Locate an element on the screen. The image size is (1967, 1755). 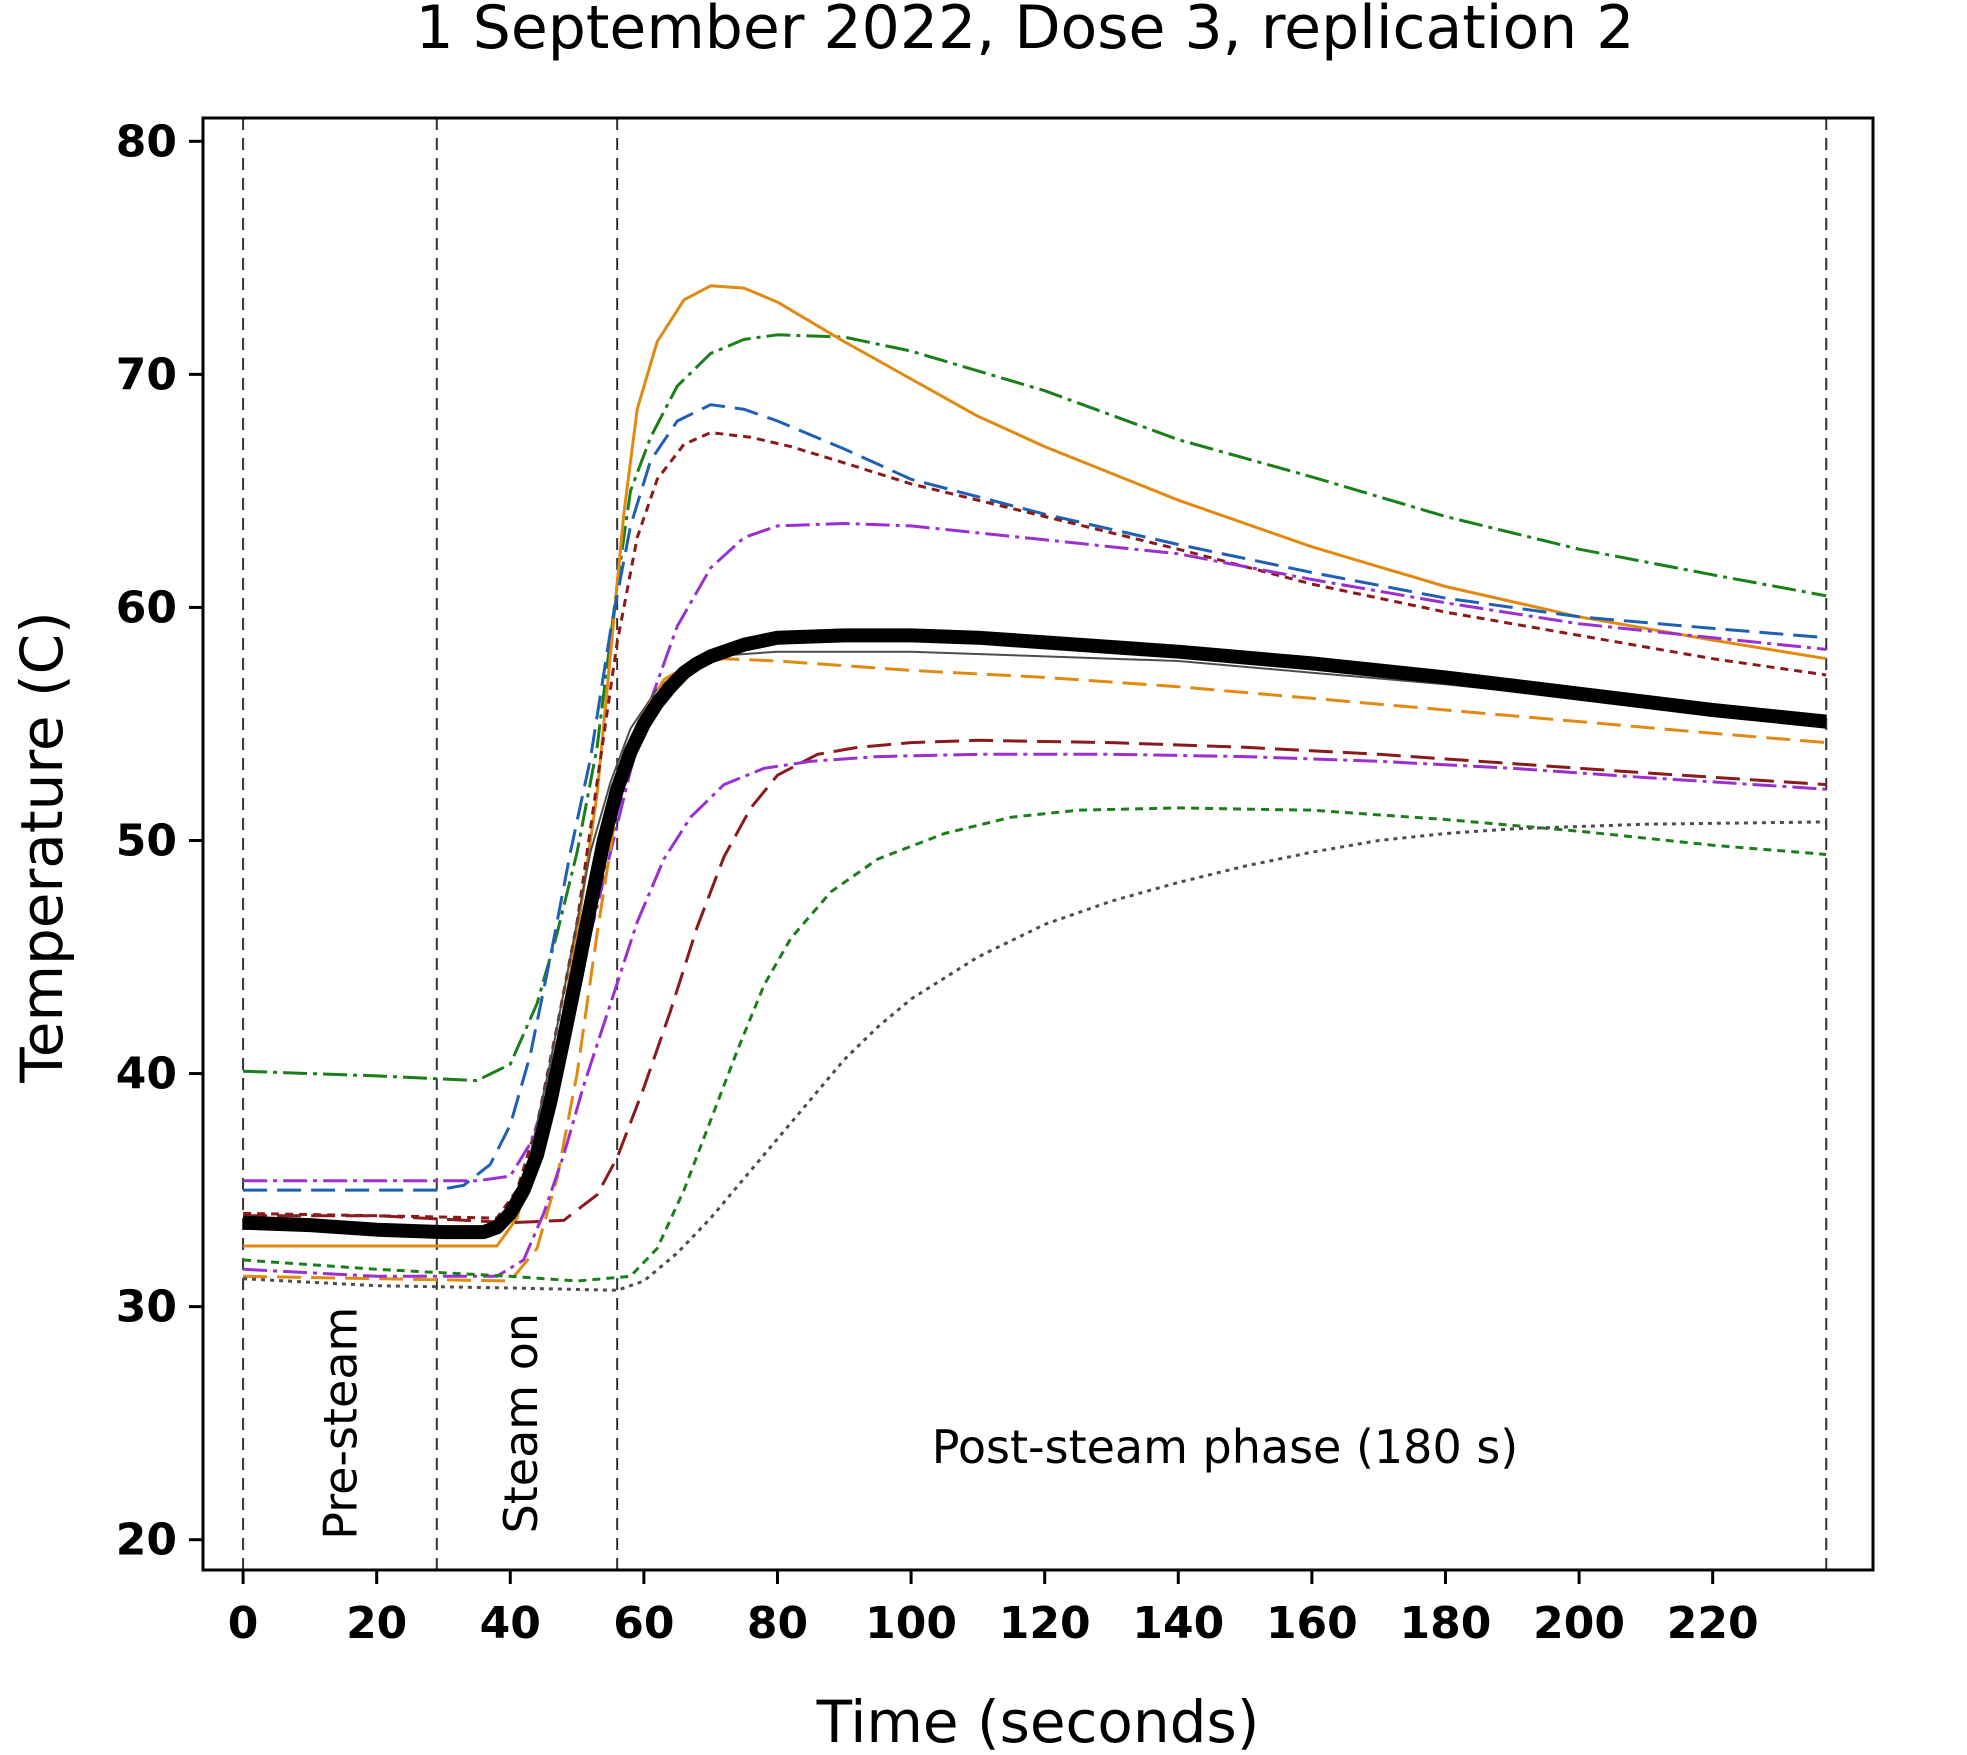
y-tick-label-6: 80 is located at coordinates (146, 141).